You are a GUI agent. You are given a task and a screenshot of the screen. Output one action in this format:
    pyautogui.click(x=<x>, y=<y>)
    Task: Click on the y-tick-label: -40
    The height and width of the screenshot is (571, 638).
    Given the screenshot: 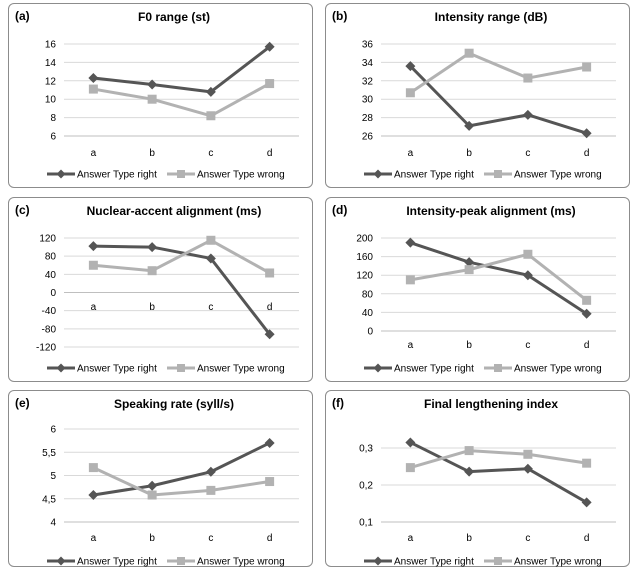 What is the action you would take?
    pyautogui.click(x=49, y=311)
    